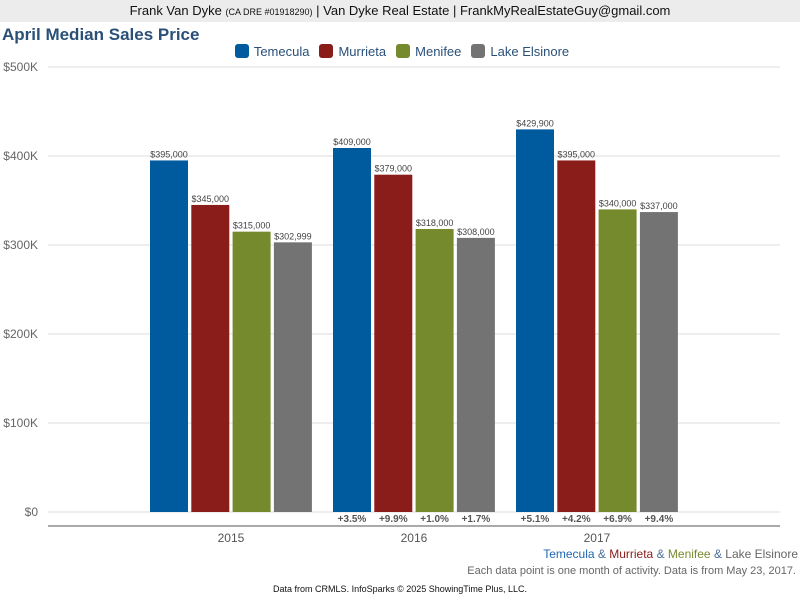  What do you see at coordinates (20, 334) in the screenshot?
I see `y-tick-label: $200K` at bounding box center [20, 334].